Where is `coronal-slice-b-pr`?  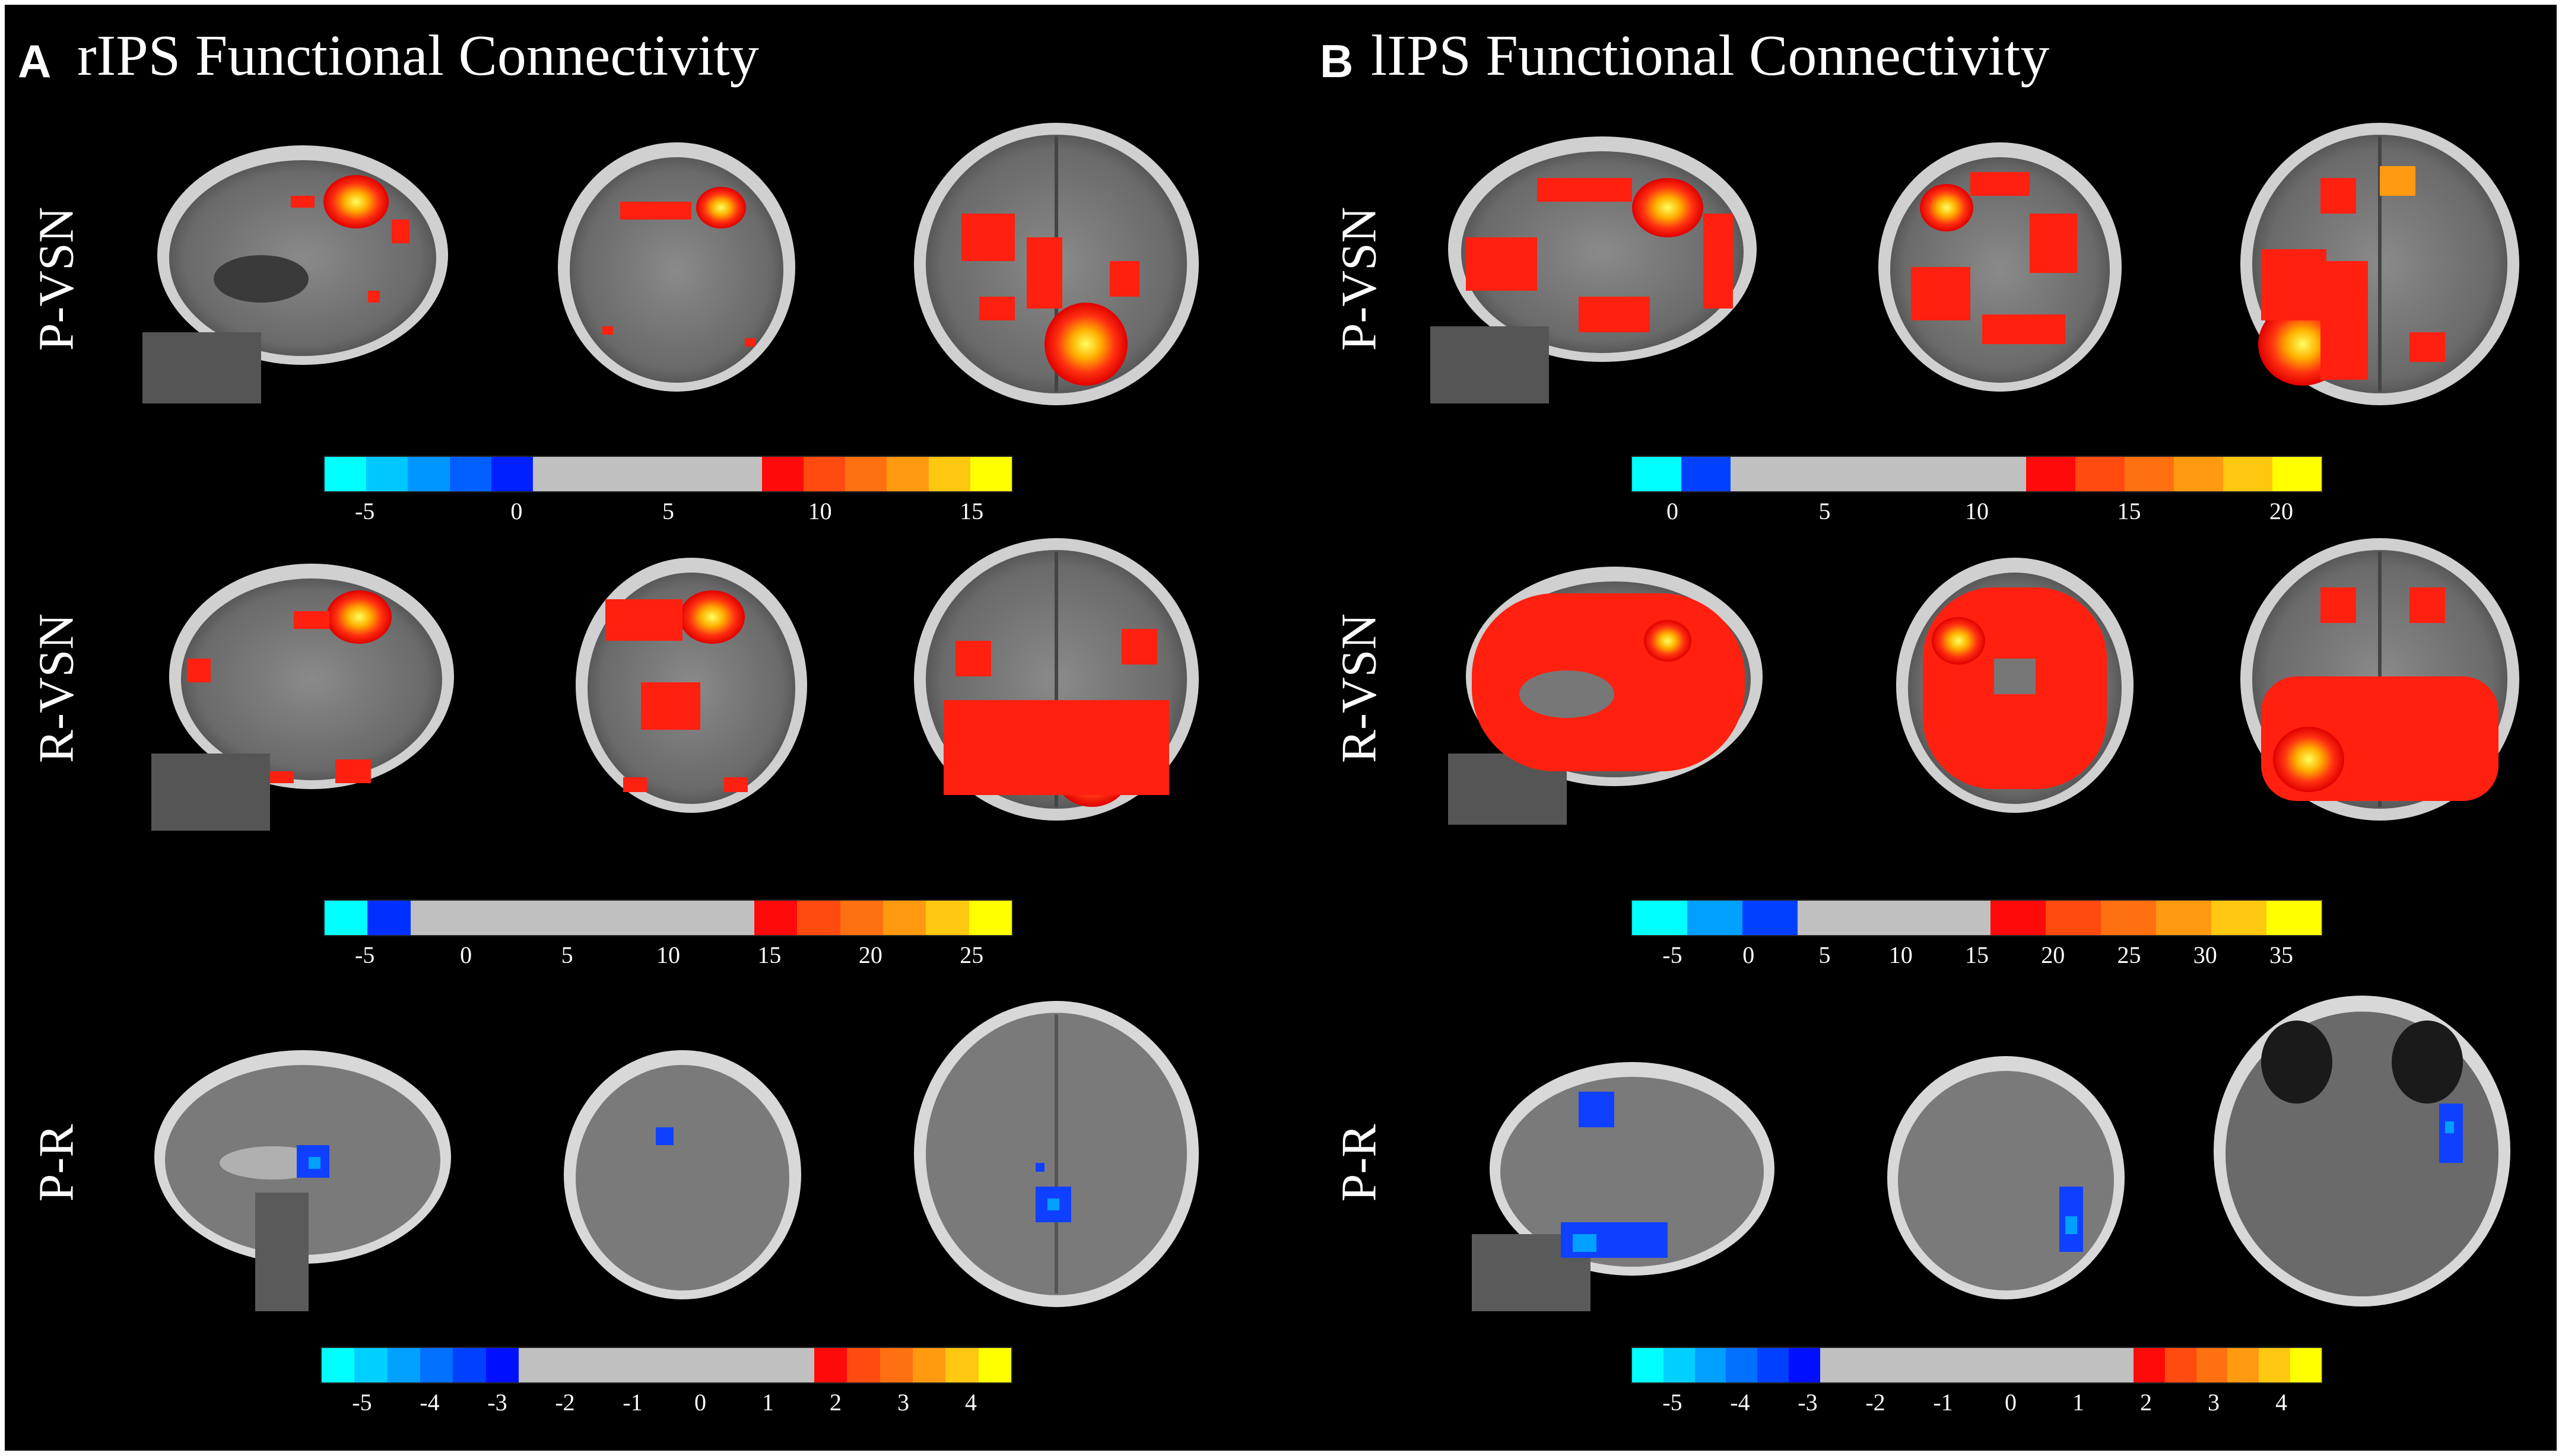 coronal-slice-b-pr is located at coordinates (2005, 1180).